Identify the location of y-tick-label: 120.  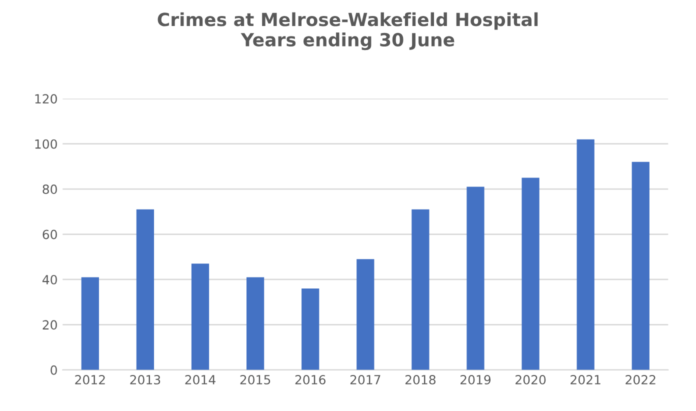
(46, 99).